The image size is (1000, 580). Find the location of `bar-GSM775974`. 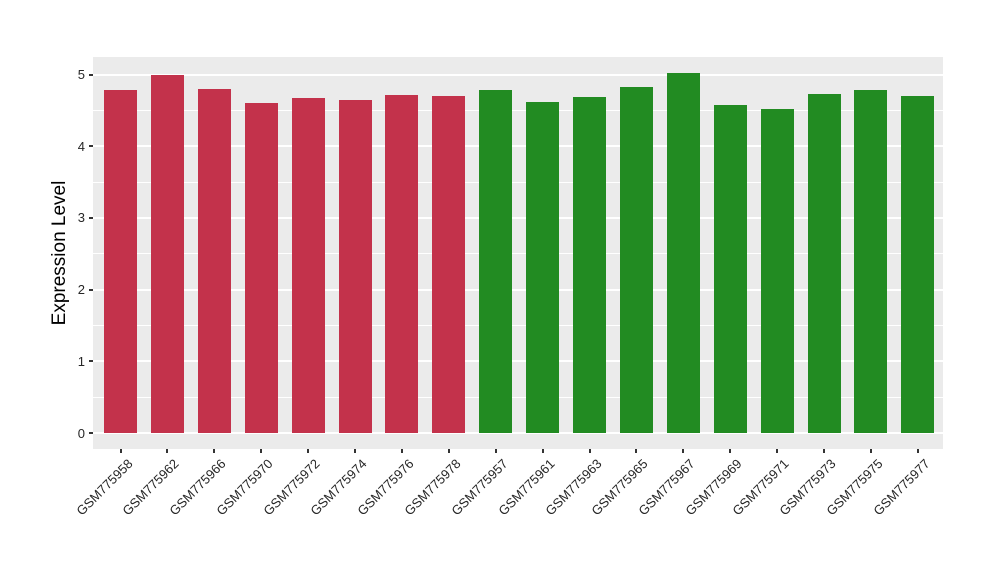

bar-GSM775974 is located at coordinates (355, 266).